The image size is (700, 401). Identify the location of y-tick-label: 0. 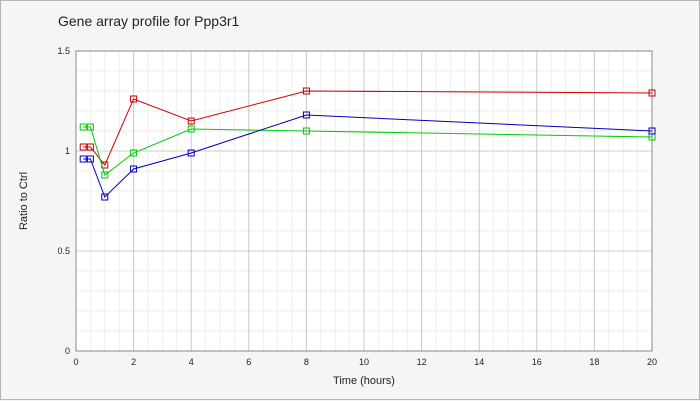
(67, 351).